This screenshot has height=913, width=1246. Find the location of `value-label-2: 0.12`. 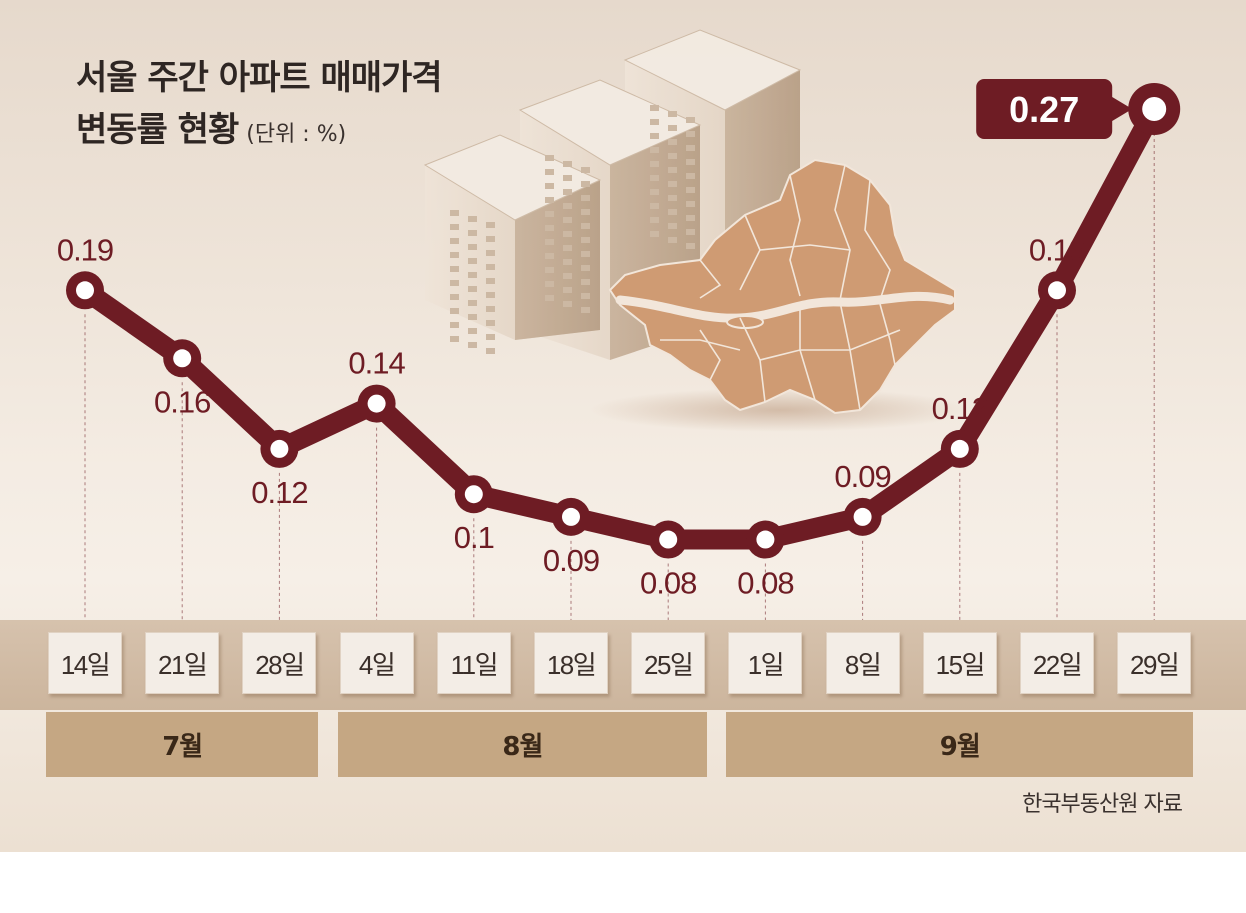

value-label-2: 0.12 is located at coordinates (279, 492).